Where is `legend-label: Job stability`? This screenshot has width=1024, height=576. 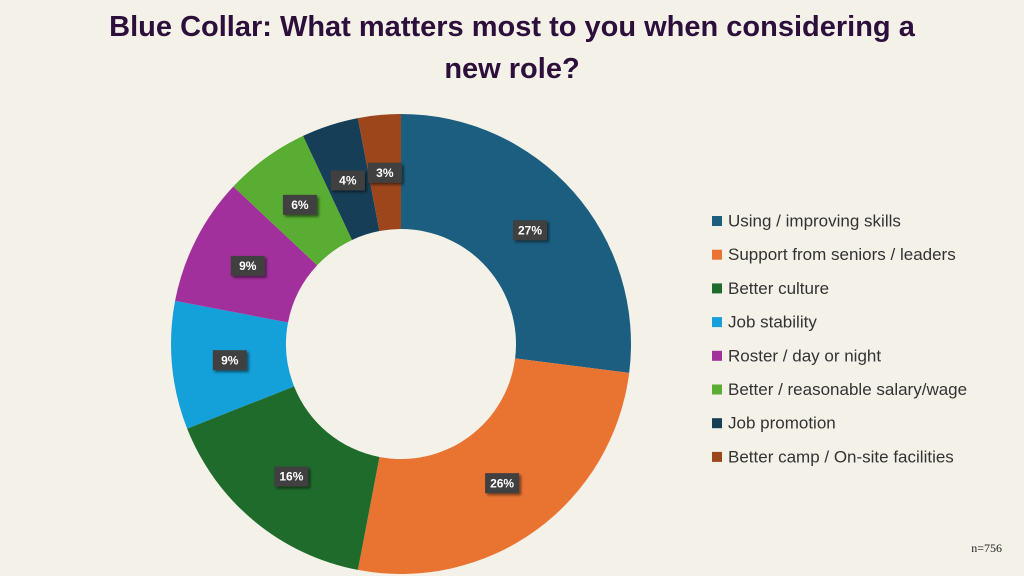 legend-label: Job stability is located at coordinates (772, 322).